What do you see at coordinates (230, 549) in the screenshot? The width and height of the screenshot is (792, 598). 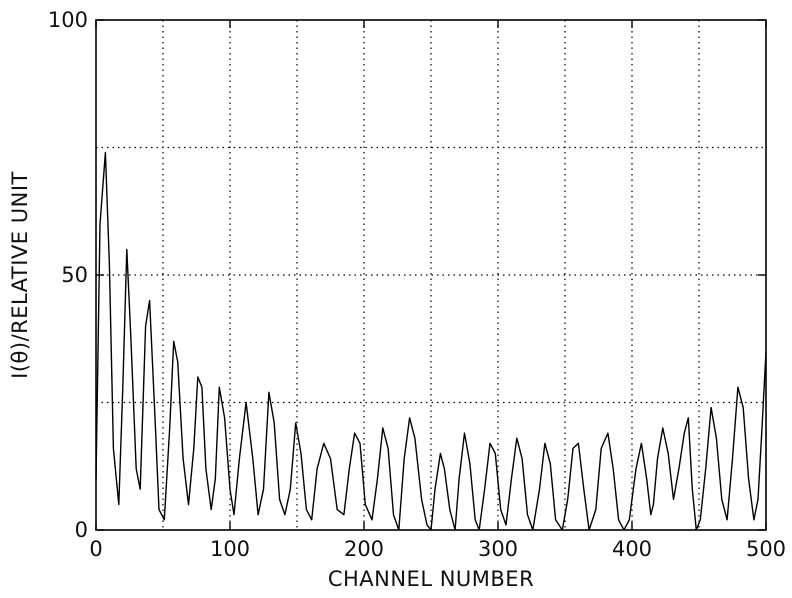 I see `x-tick-label: 100` at bounding box center [230, 549].